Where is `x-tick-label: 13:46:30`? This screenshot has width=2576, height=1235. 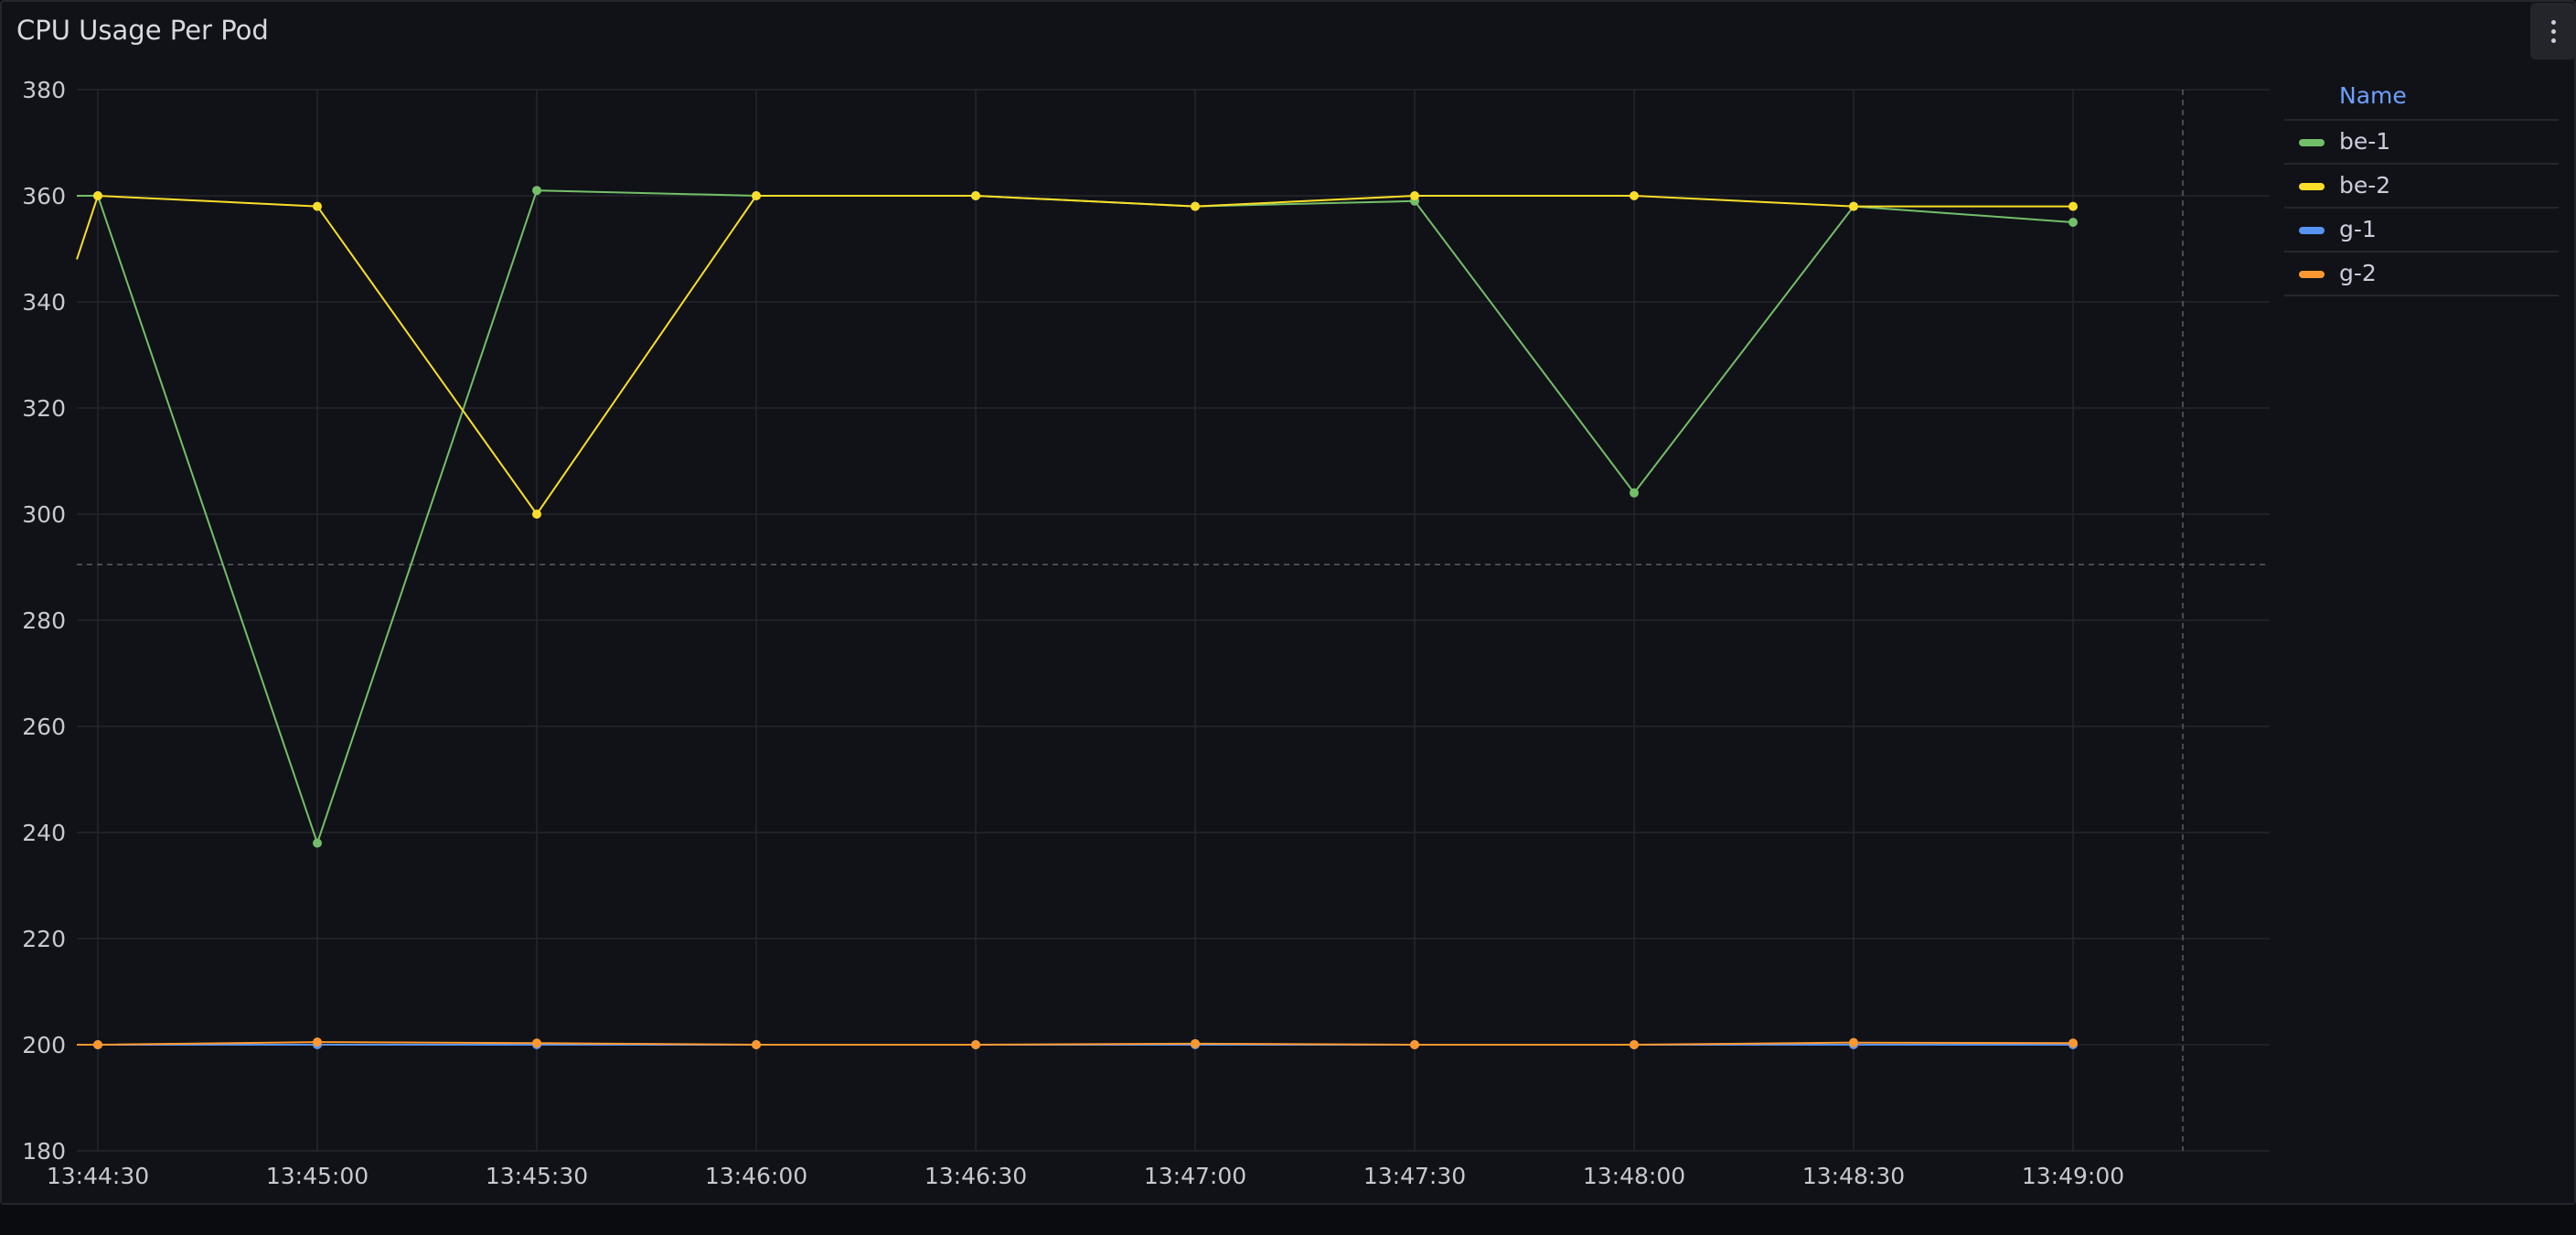
x-tick-label: 13:46:30 is located at coordinates (976, 1176).